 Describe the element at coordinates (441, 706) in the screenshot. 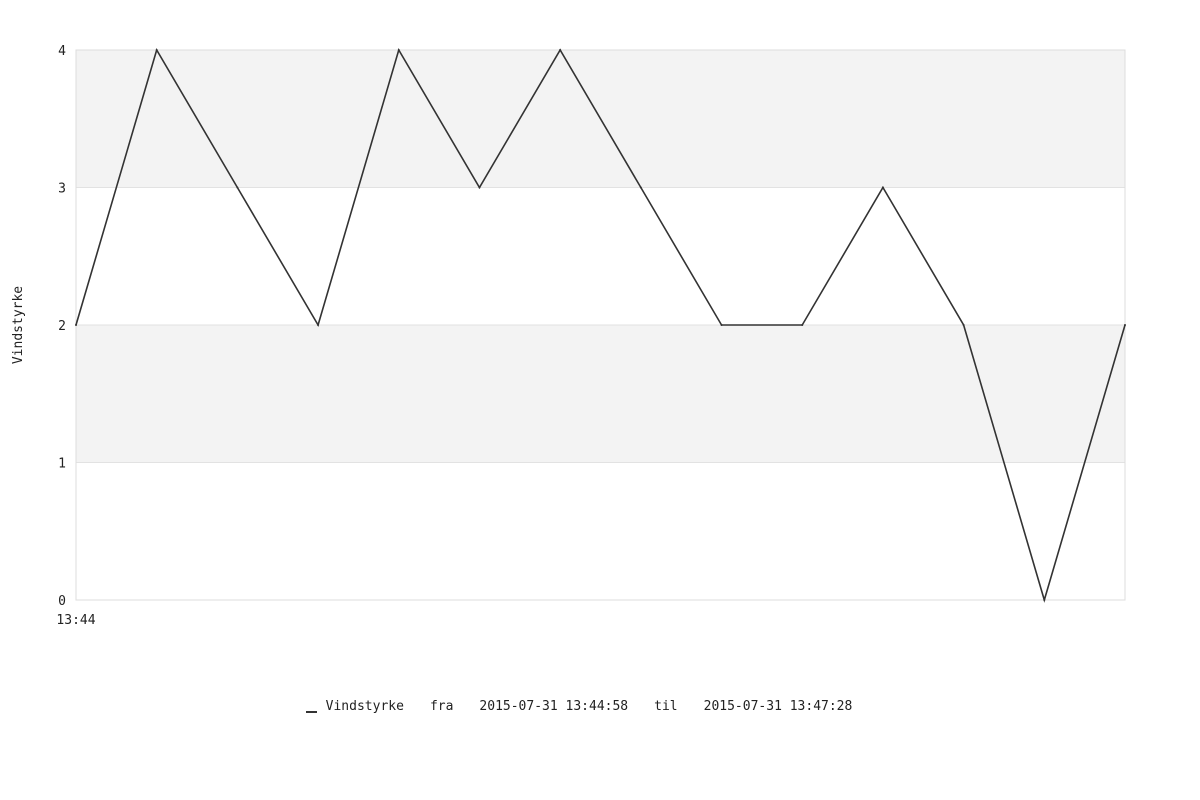

I see `legend-from-word: fra` at that location.